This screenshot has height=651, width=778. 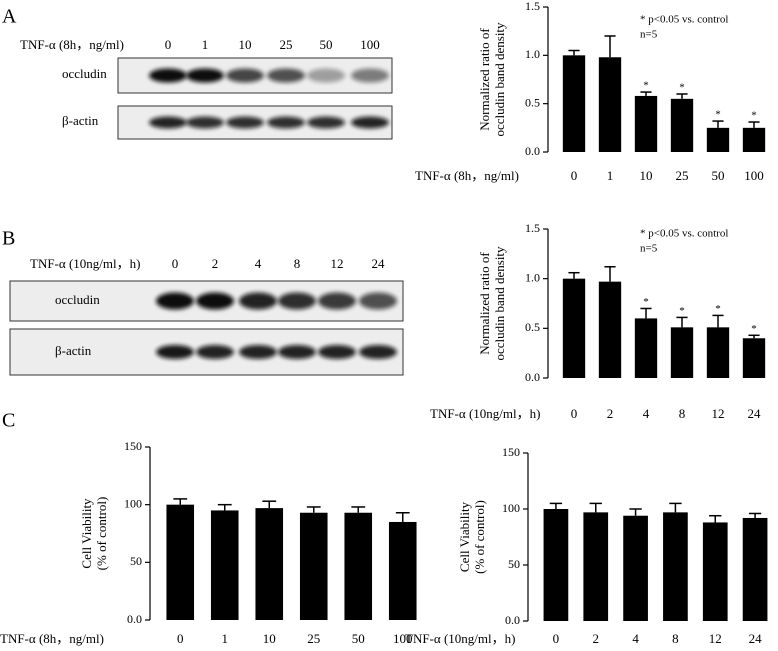 I want to click on lane-label: 24, so click(x=379, y=263).